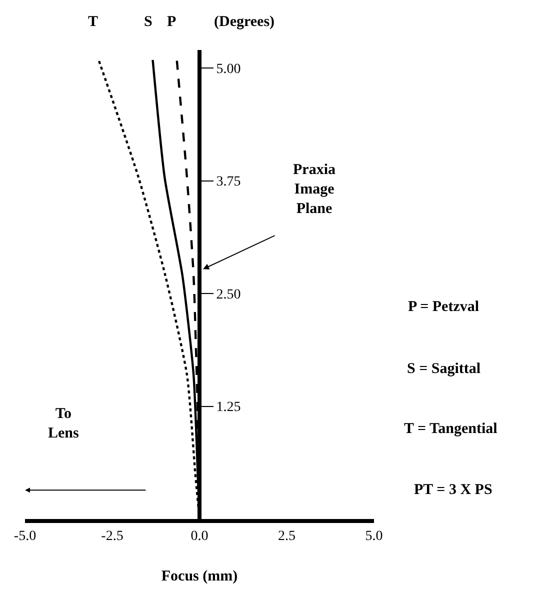  I want to click on annotation: To Lens, so click(64, 424).